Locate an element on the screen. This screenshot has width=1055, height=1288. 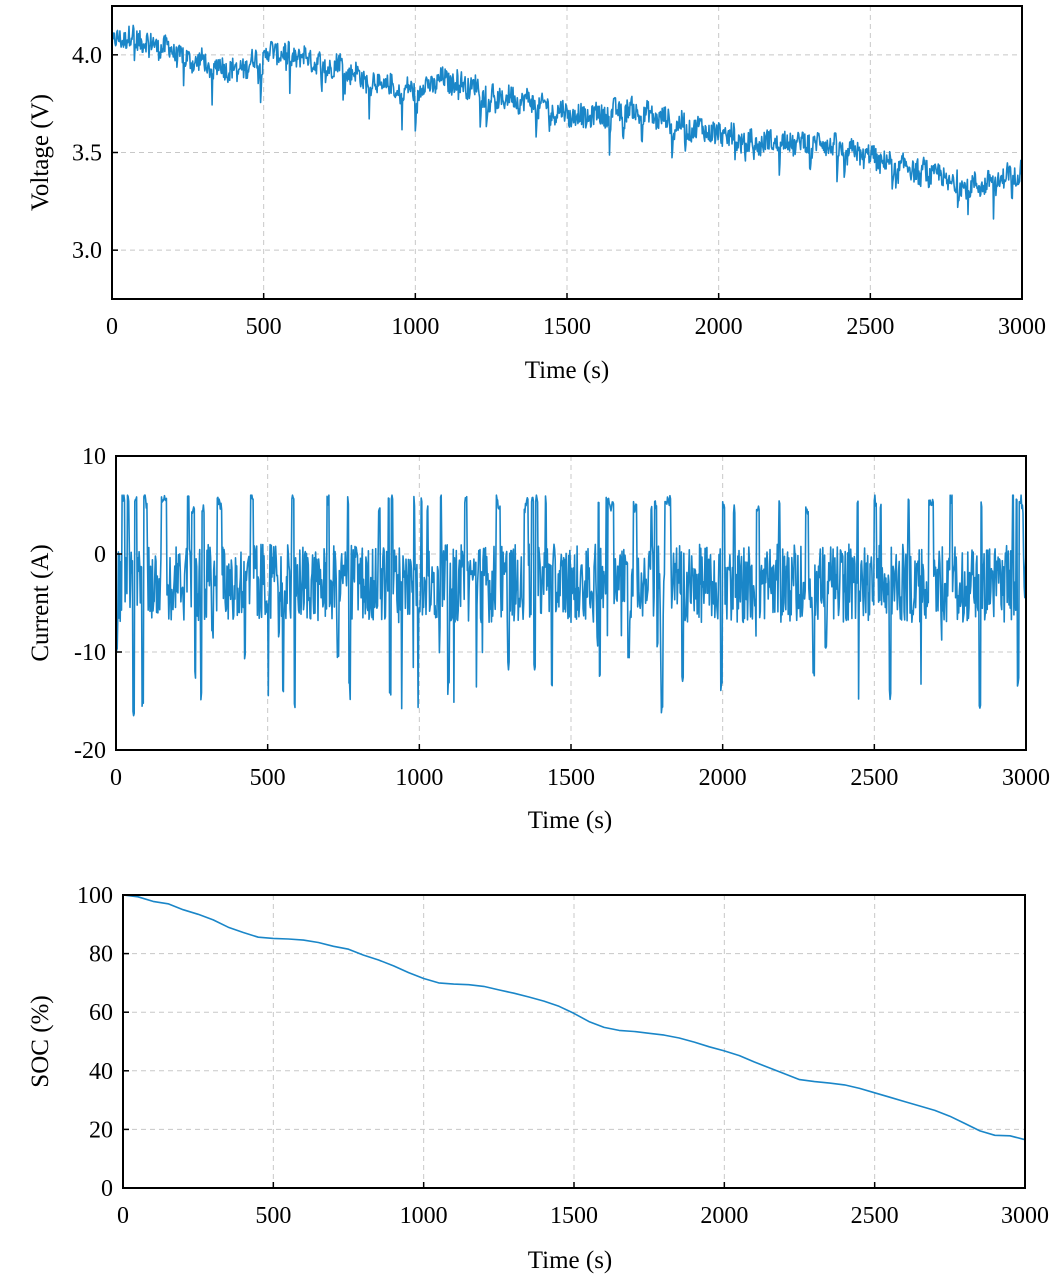
y-tick-label: -10 is located at coordinates (90, 653).